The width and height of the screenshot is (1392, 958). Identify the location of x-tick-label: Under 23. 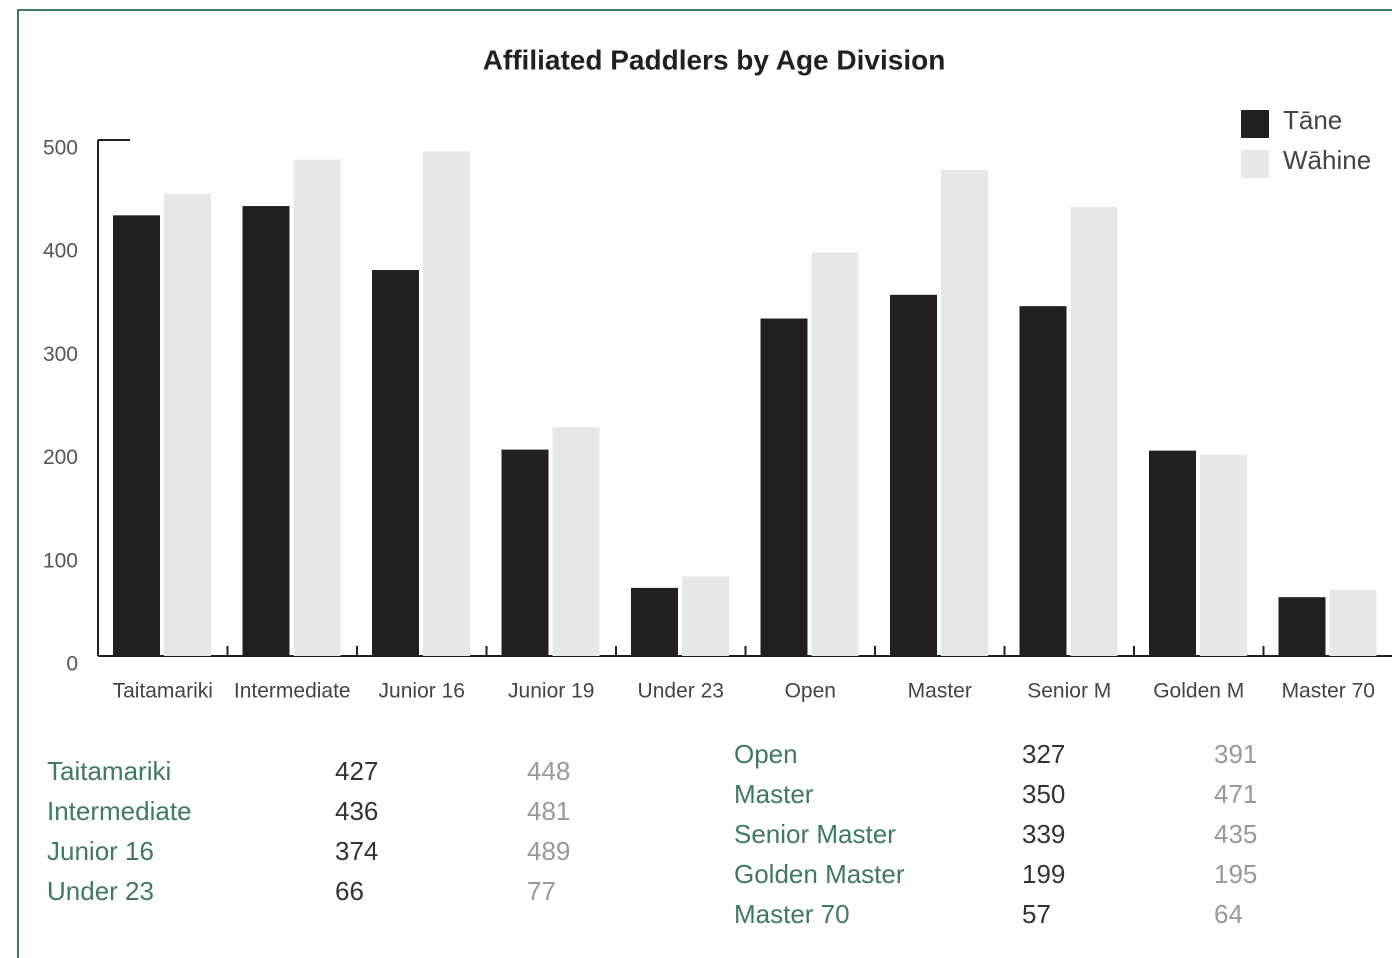
(681, 691).